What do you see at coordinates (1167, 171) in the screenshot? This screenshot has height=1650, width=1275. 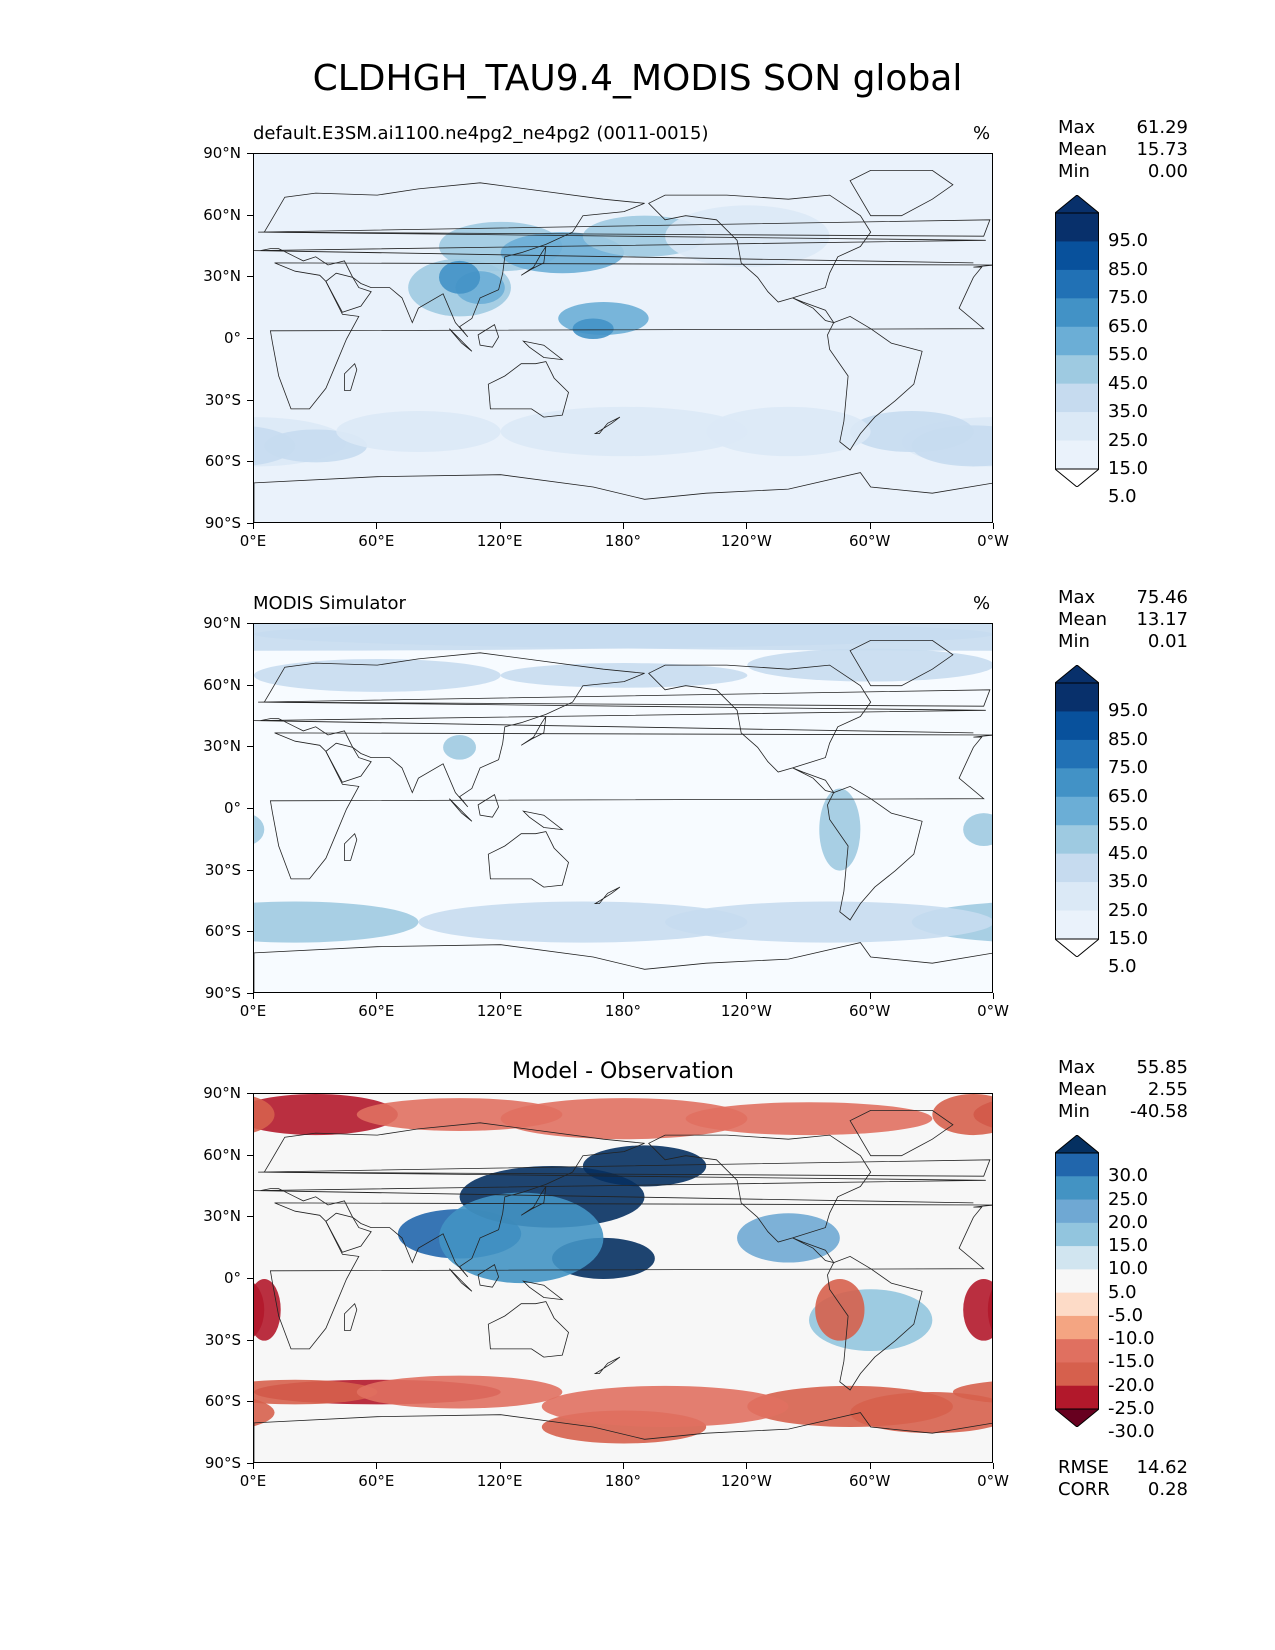 I see `stat-value: 0.00` at bounding box center [1167, 171].